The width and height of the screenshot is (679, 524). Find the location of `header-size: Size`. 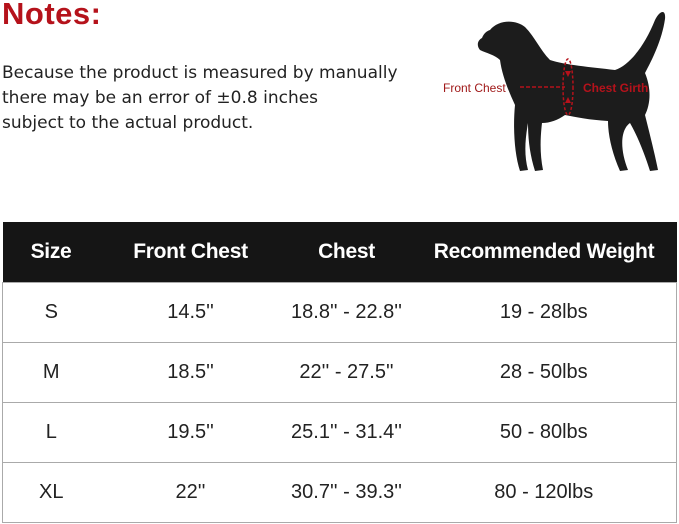

header-size: Size is located at coordinates (51, 252).